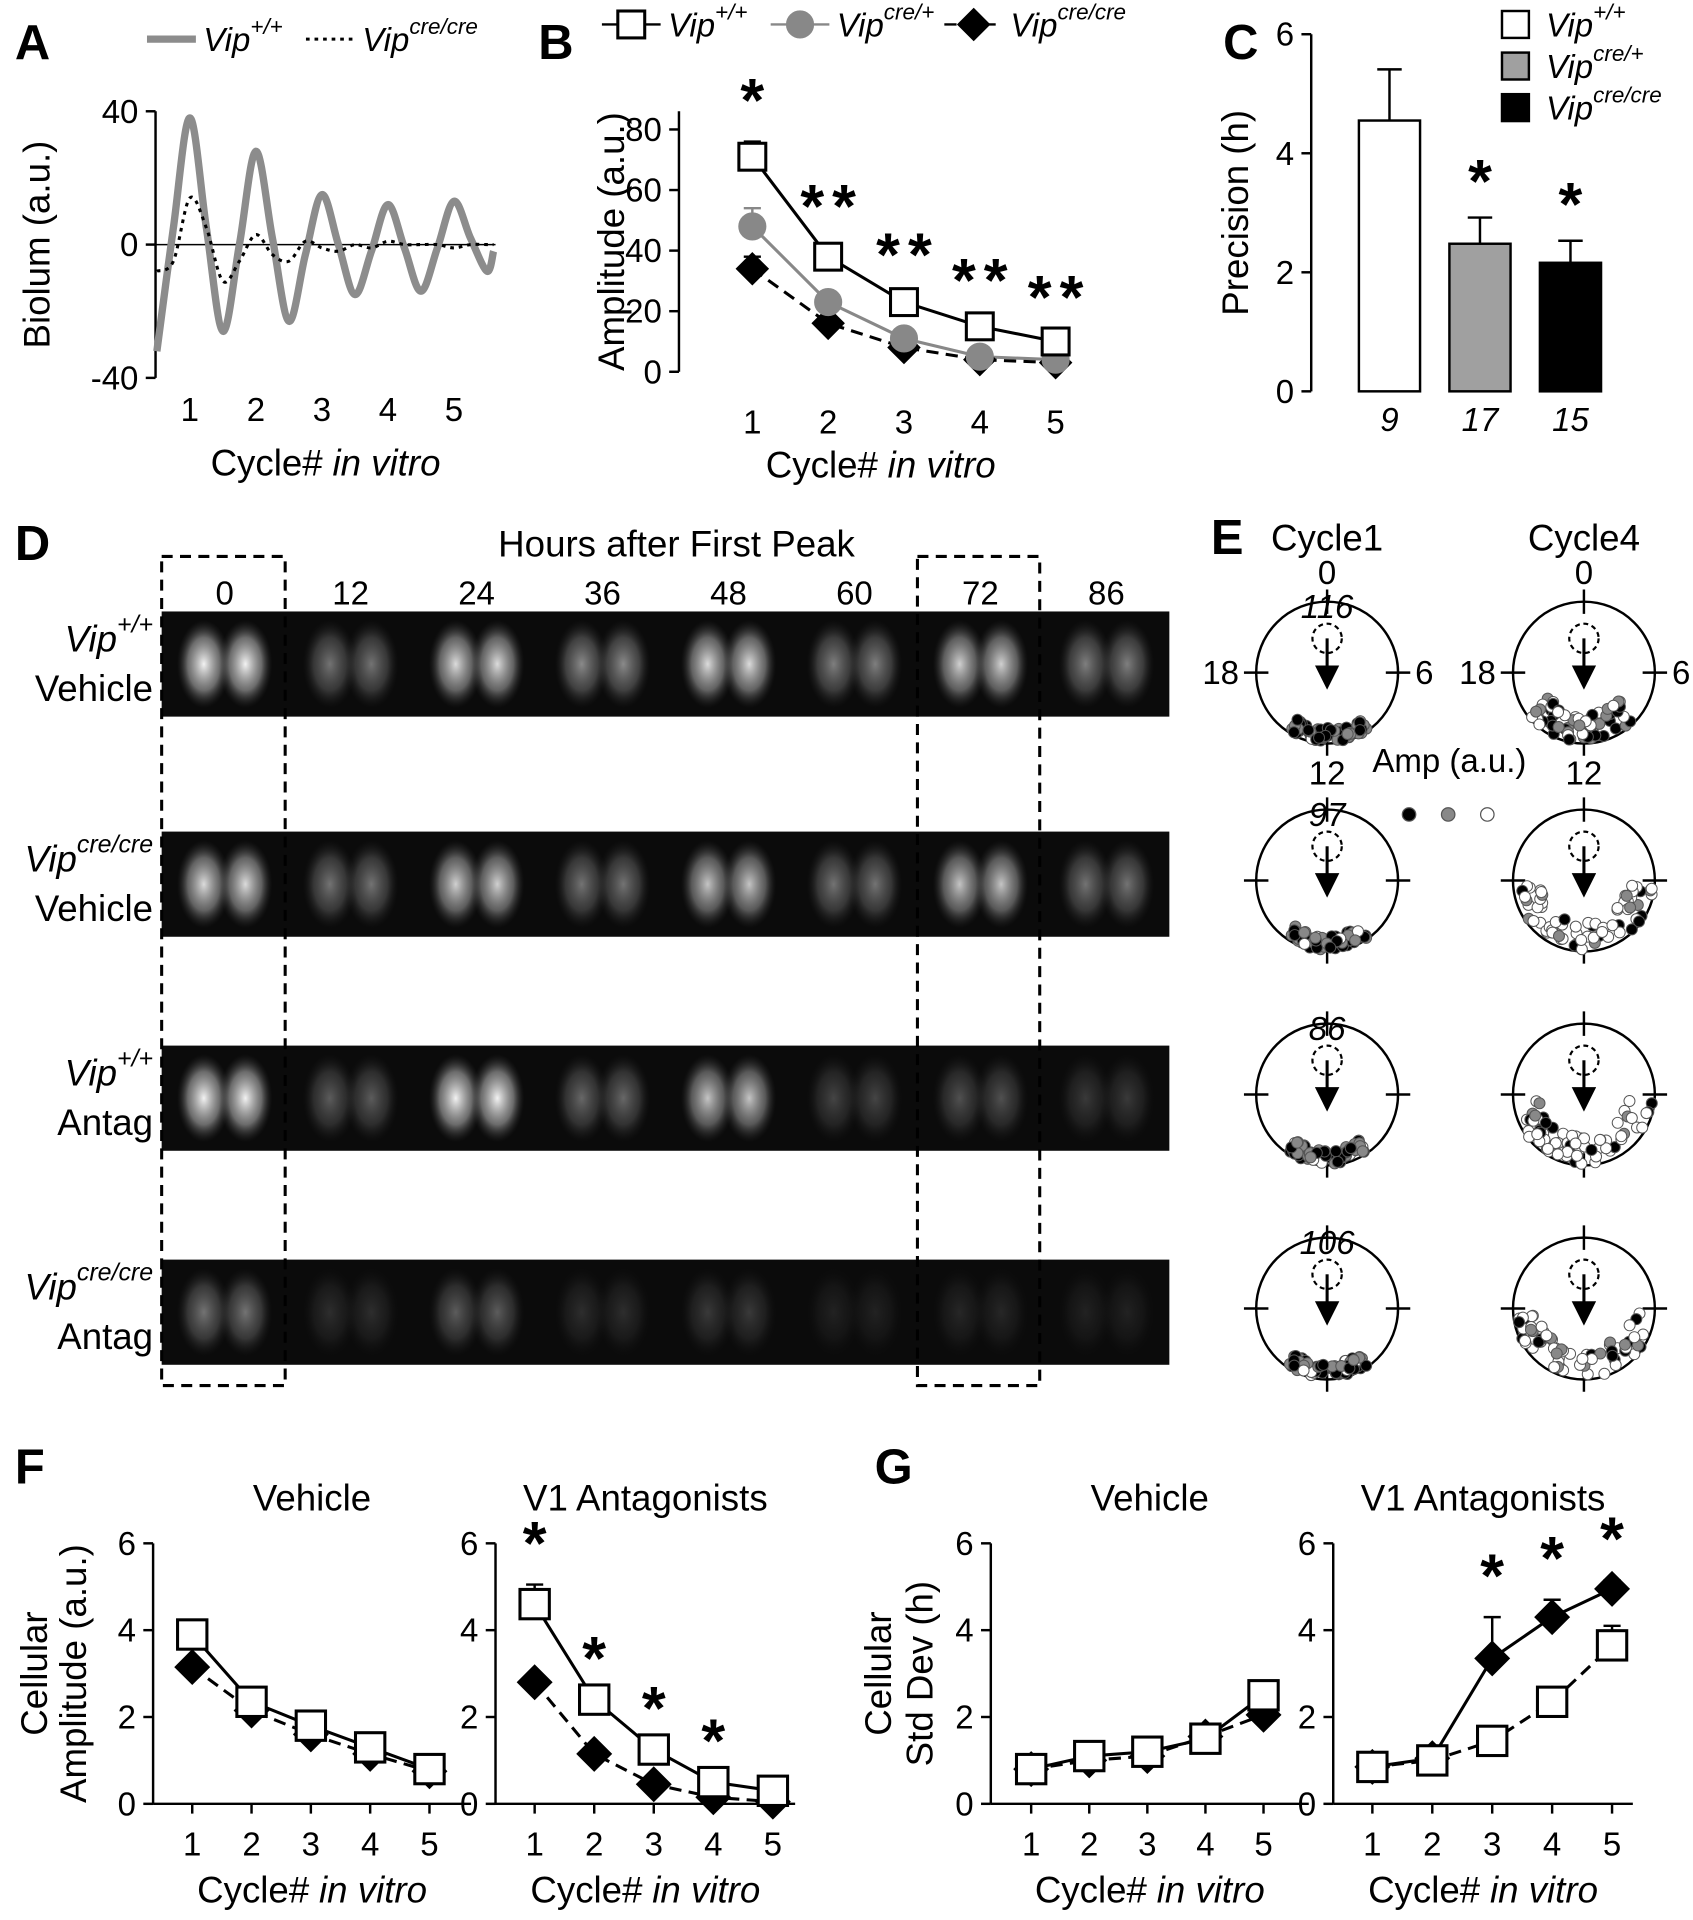 The height and width of the screenshot is (1920, 1693). Describe the element at coordinates (1584, 672) in the screenshot. I see `phase-ticks` at that location.